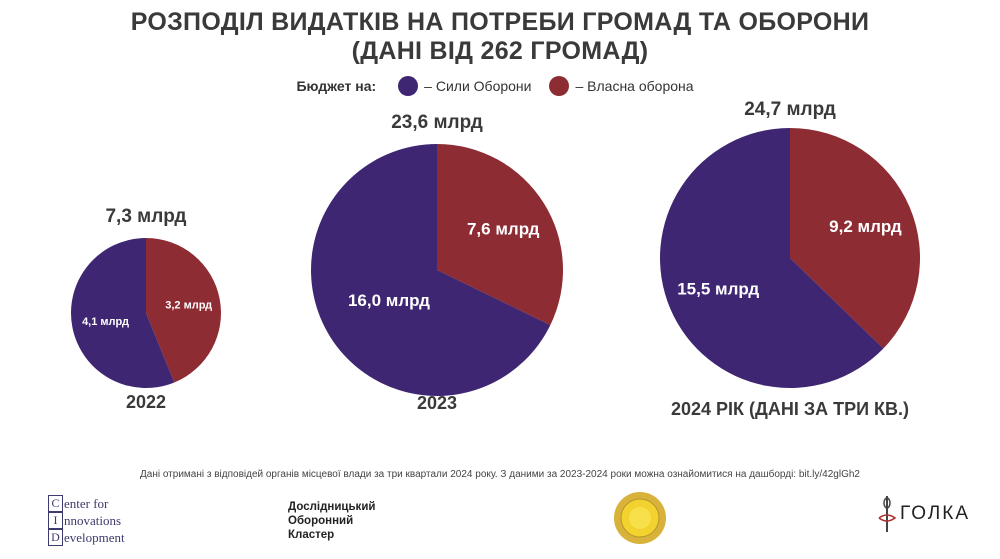 The height and width of the screenshot is (559, 1000). I want to click on pie-slice-2024-own-defense, so click(855, 238).